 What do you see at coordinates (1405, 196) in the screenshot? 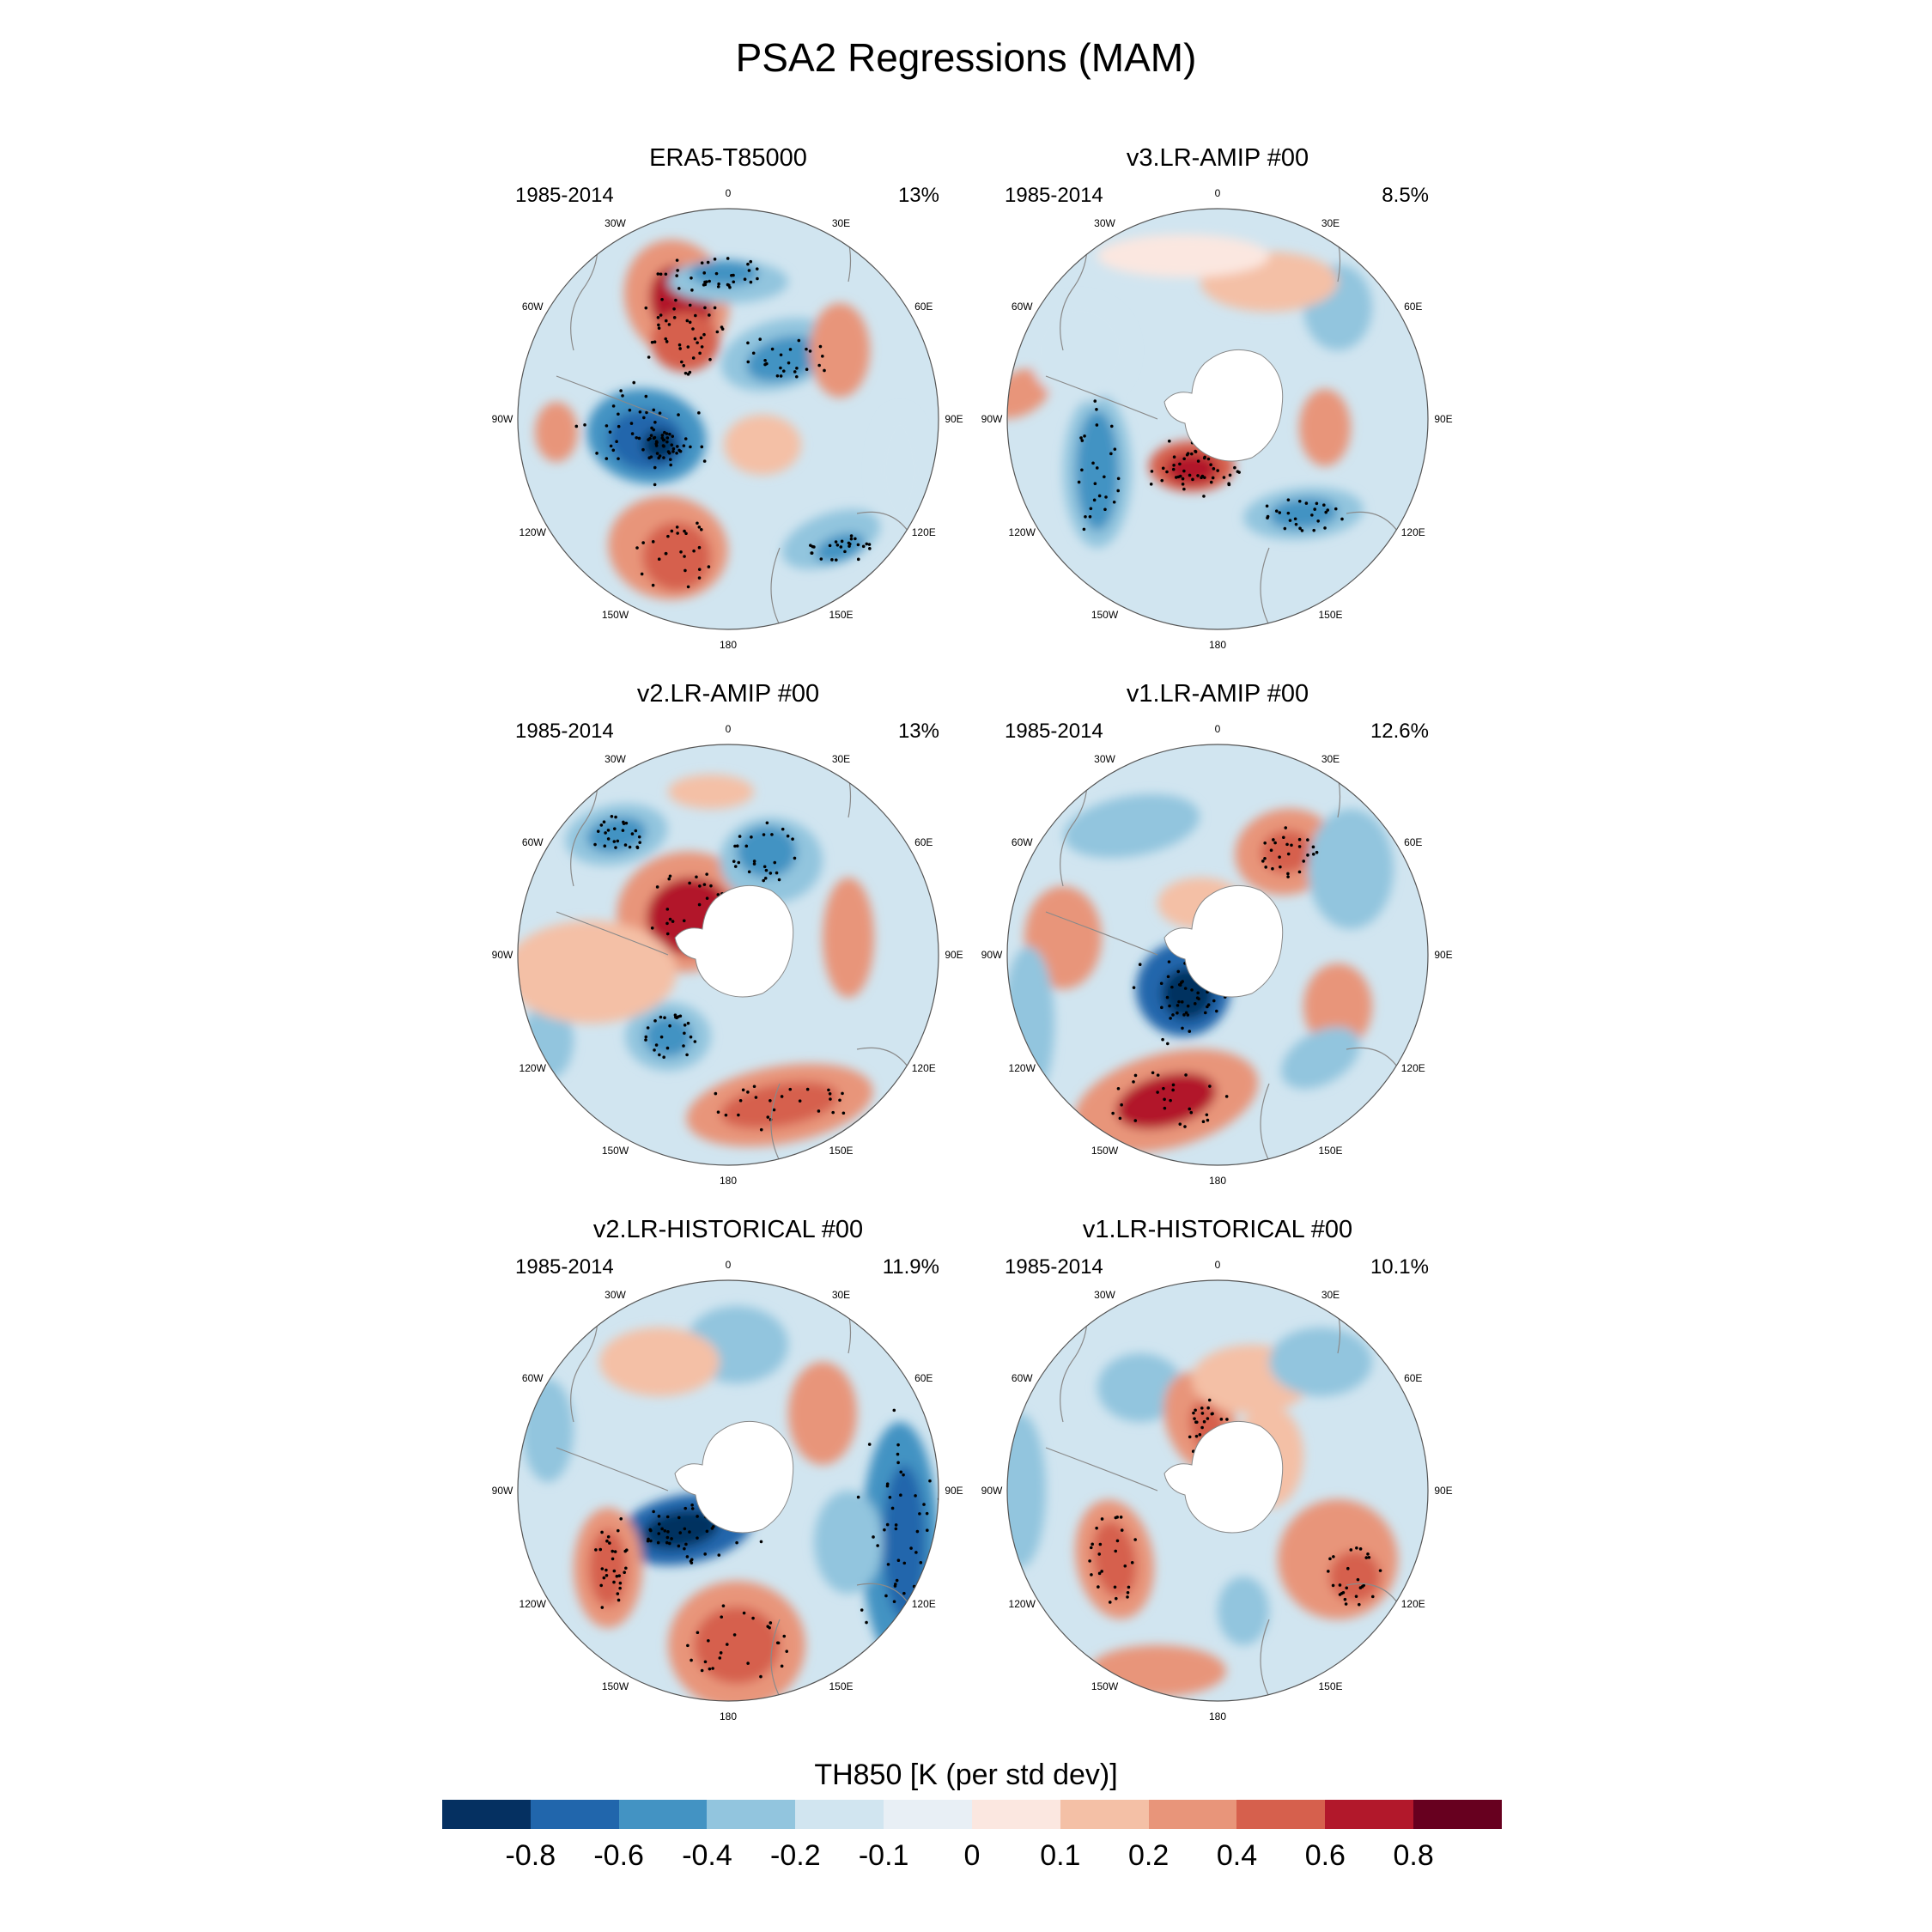
I see `panel-variance: 8.5%` at bounding box center [1405, 196].